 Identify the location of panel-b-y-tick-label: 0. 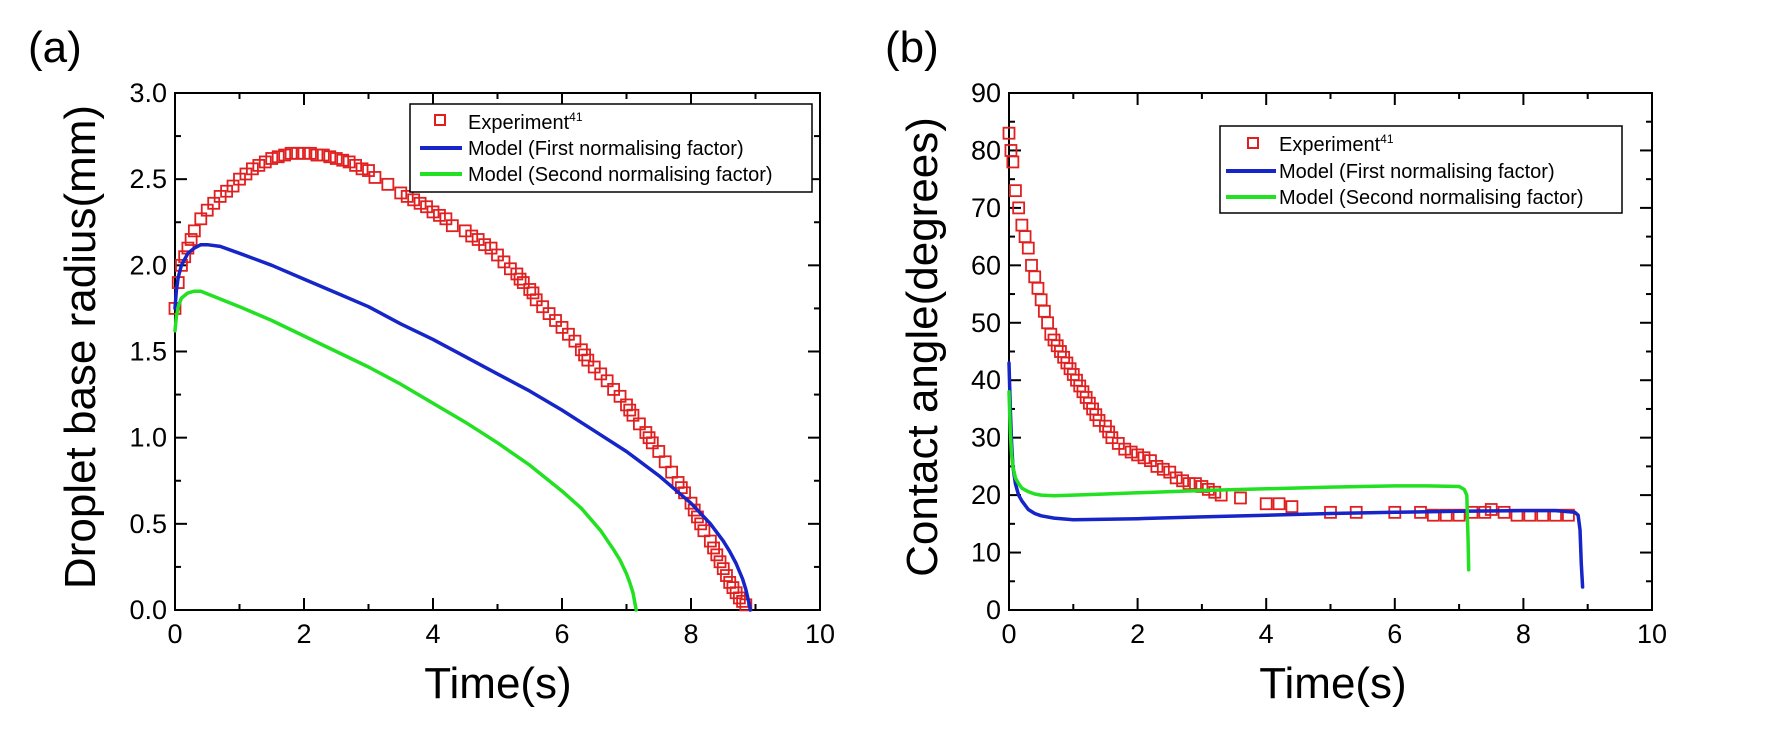
(993, 610).